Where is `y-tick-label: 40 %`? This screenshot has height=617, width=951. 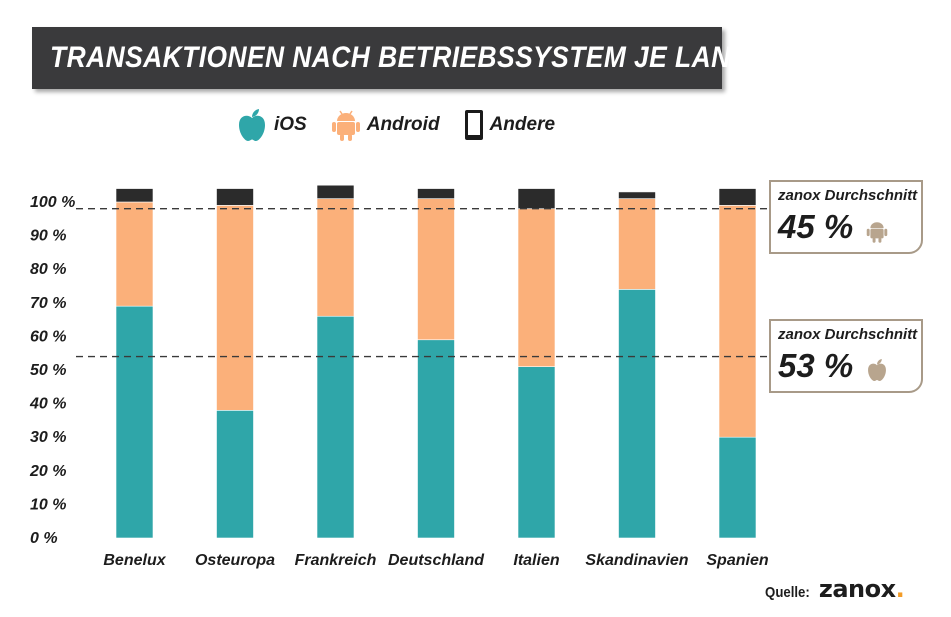 y-tick-label: 40 % is located at coordinates (47, 404).